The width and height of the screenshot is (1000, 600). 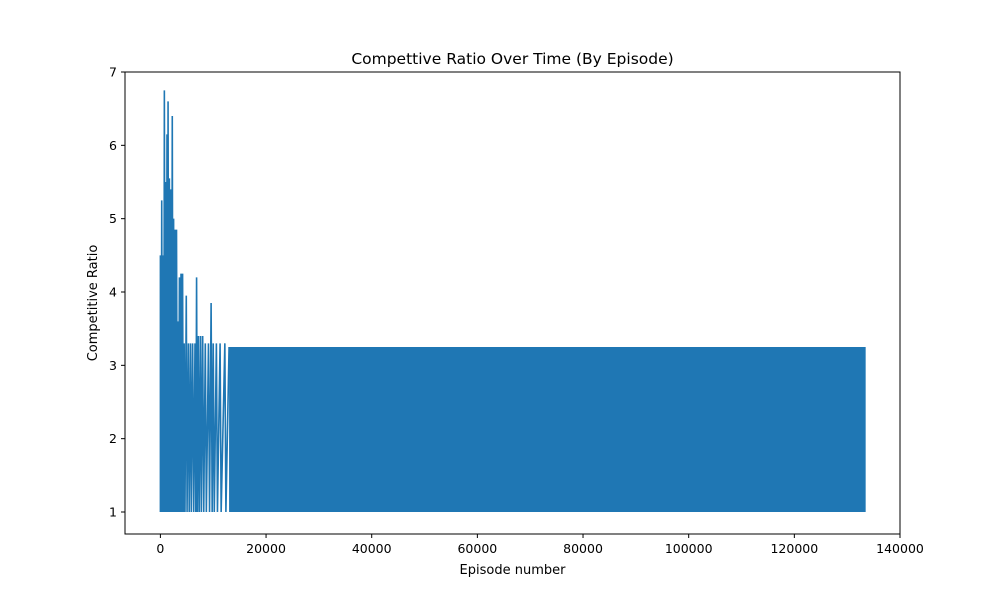 I want to click on x-tick-label: 100000, so click(x=689, y=548).